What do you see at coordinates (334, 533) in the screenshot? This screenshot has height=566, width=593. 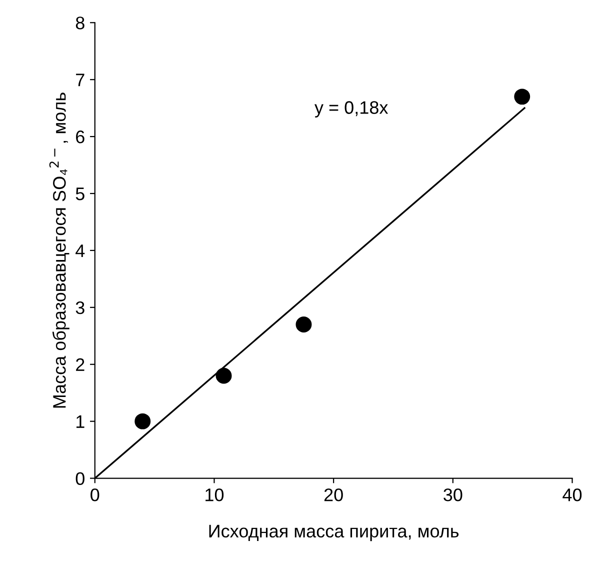 I see `x-axis-title: Исходная масса пирита, моль` at bounding box center [334, 533].